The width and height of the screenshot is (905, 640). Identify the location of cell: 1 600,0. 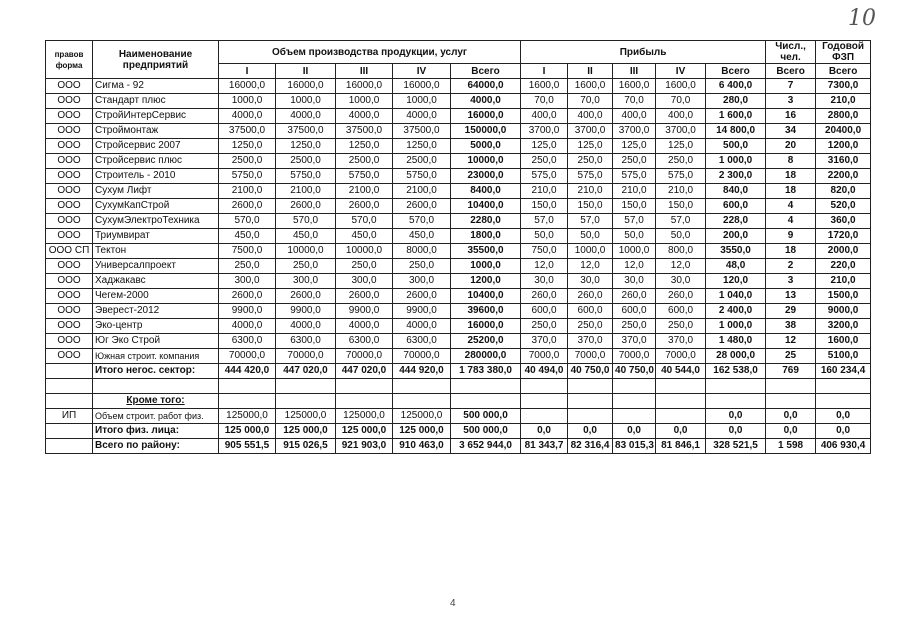
(736, 116).